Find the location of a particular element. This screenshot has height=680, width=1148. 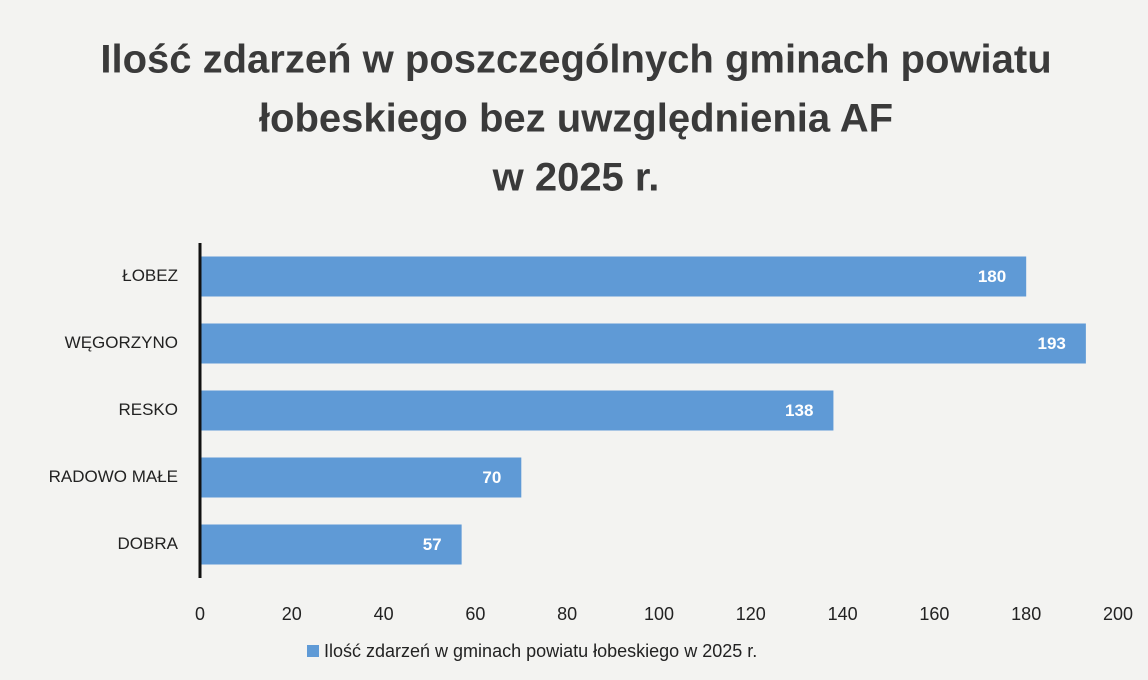

x-tick-label: 0 is located at coordinates (200, 614).